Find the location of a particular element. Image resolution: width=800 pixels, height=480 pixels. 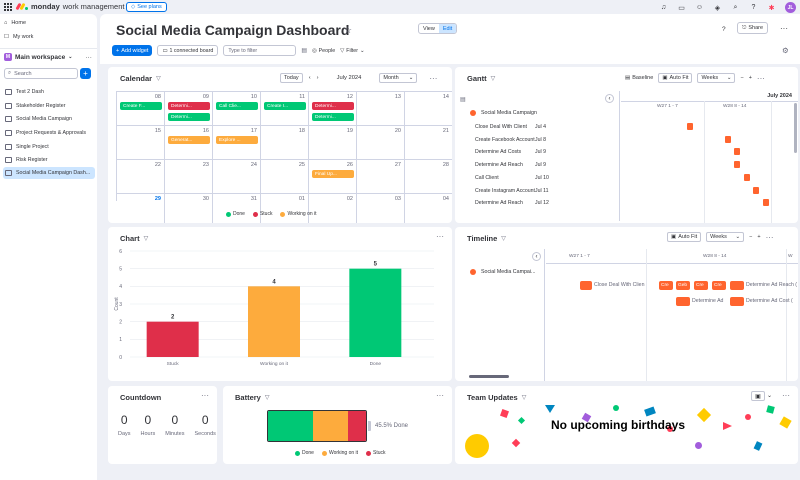

timeline-bar: Geb is located at coordinates (683, 285).